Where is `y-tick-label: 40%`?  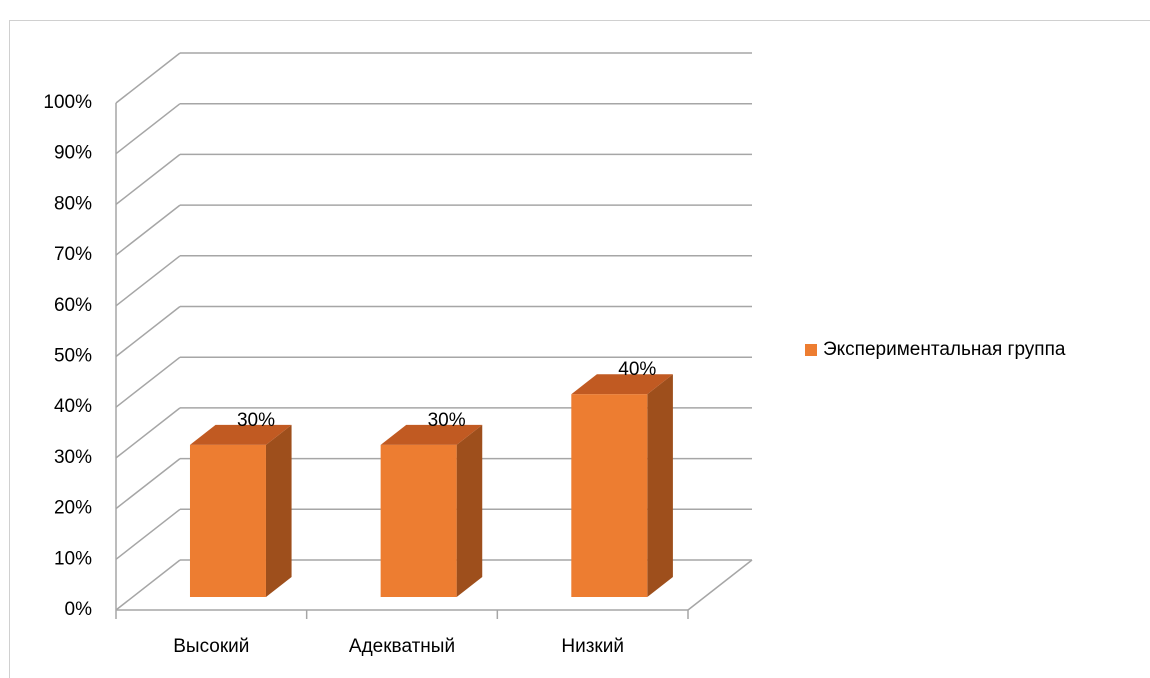
y-tick-label: 40% is located at coordinates (73, 406).